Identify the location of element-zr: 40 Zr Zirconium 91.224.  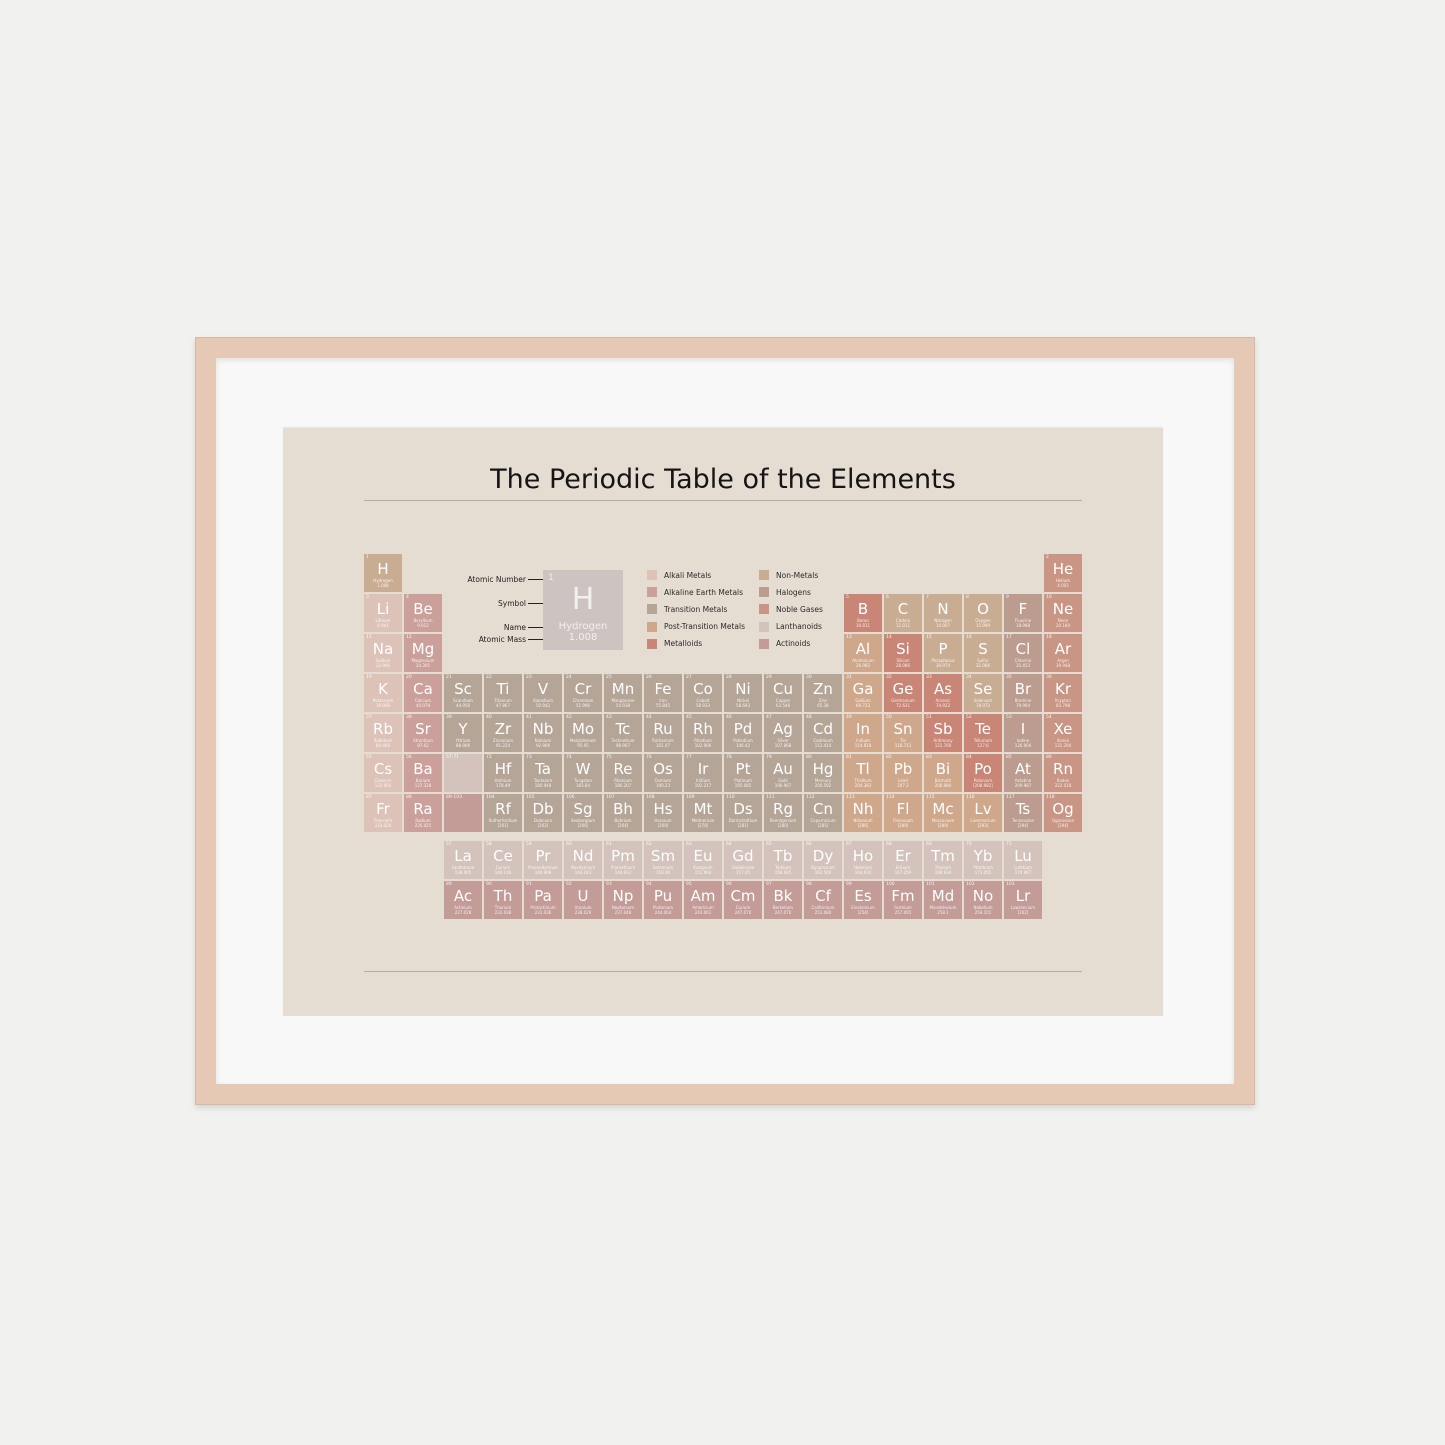
(503, 733).